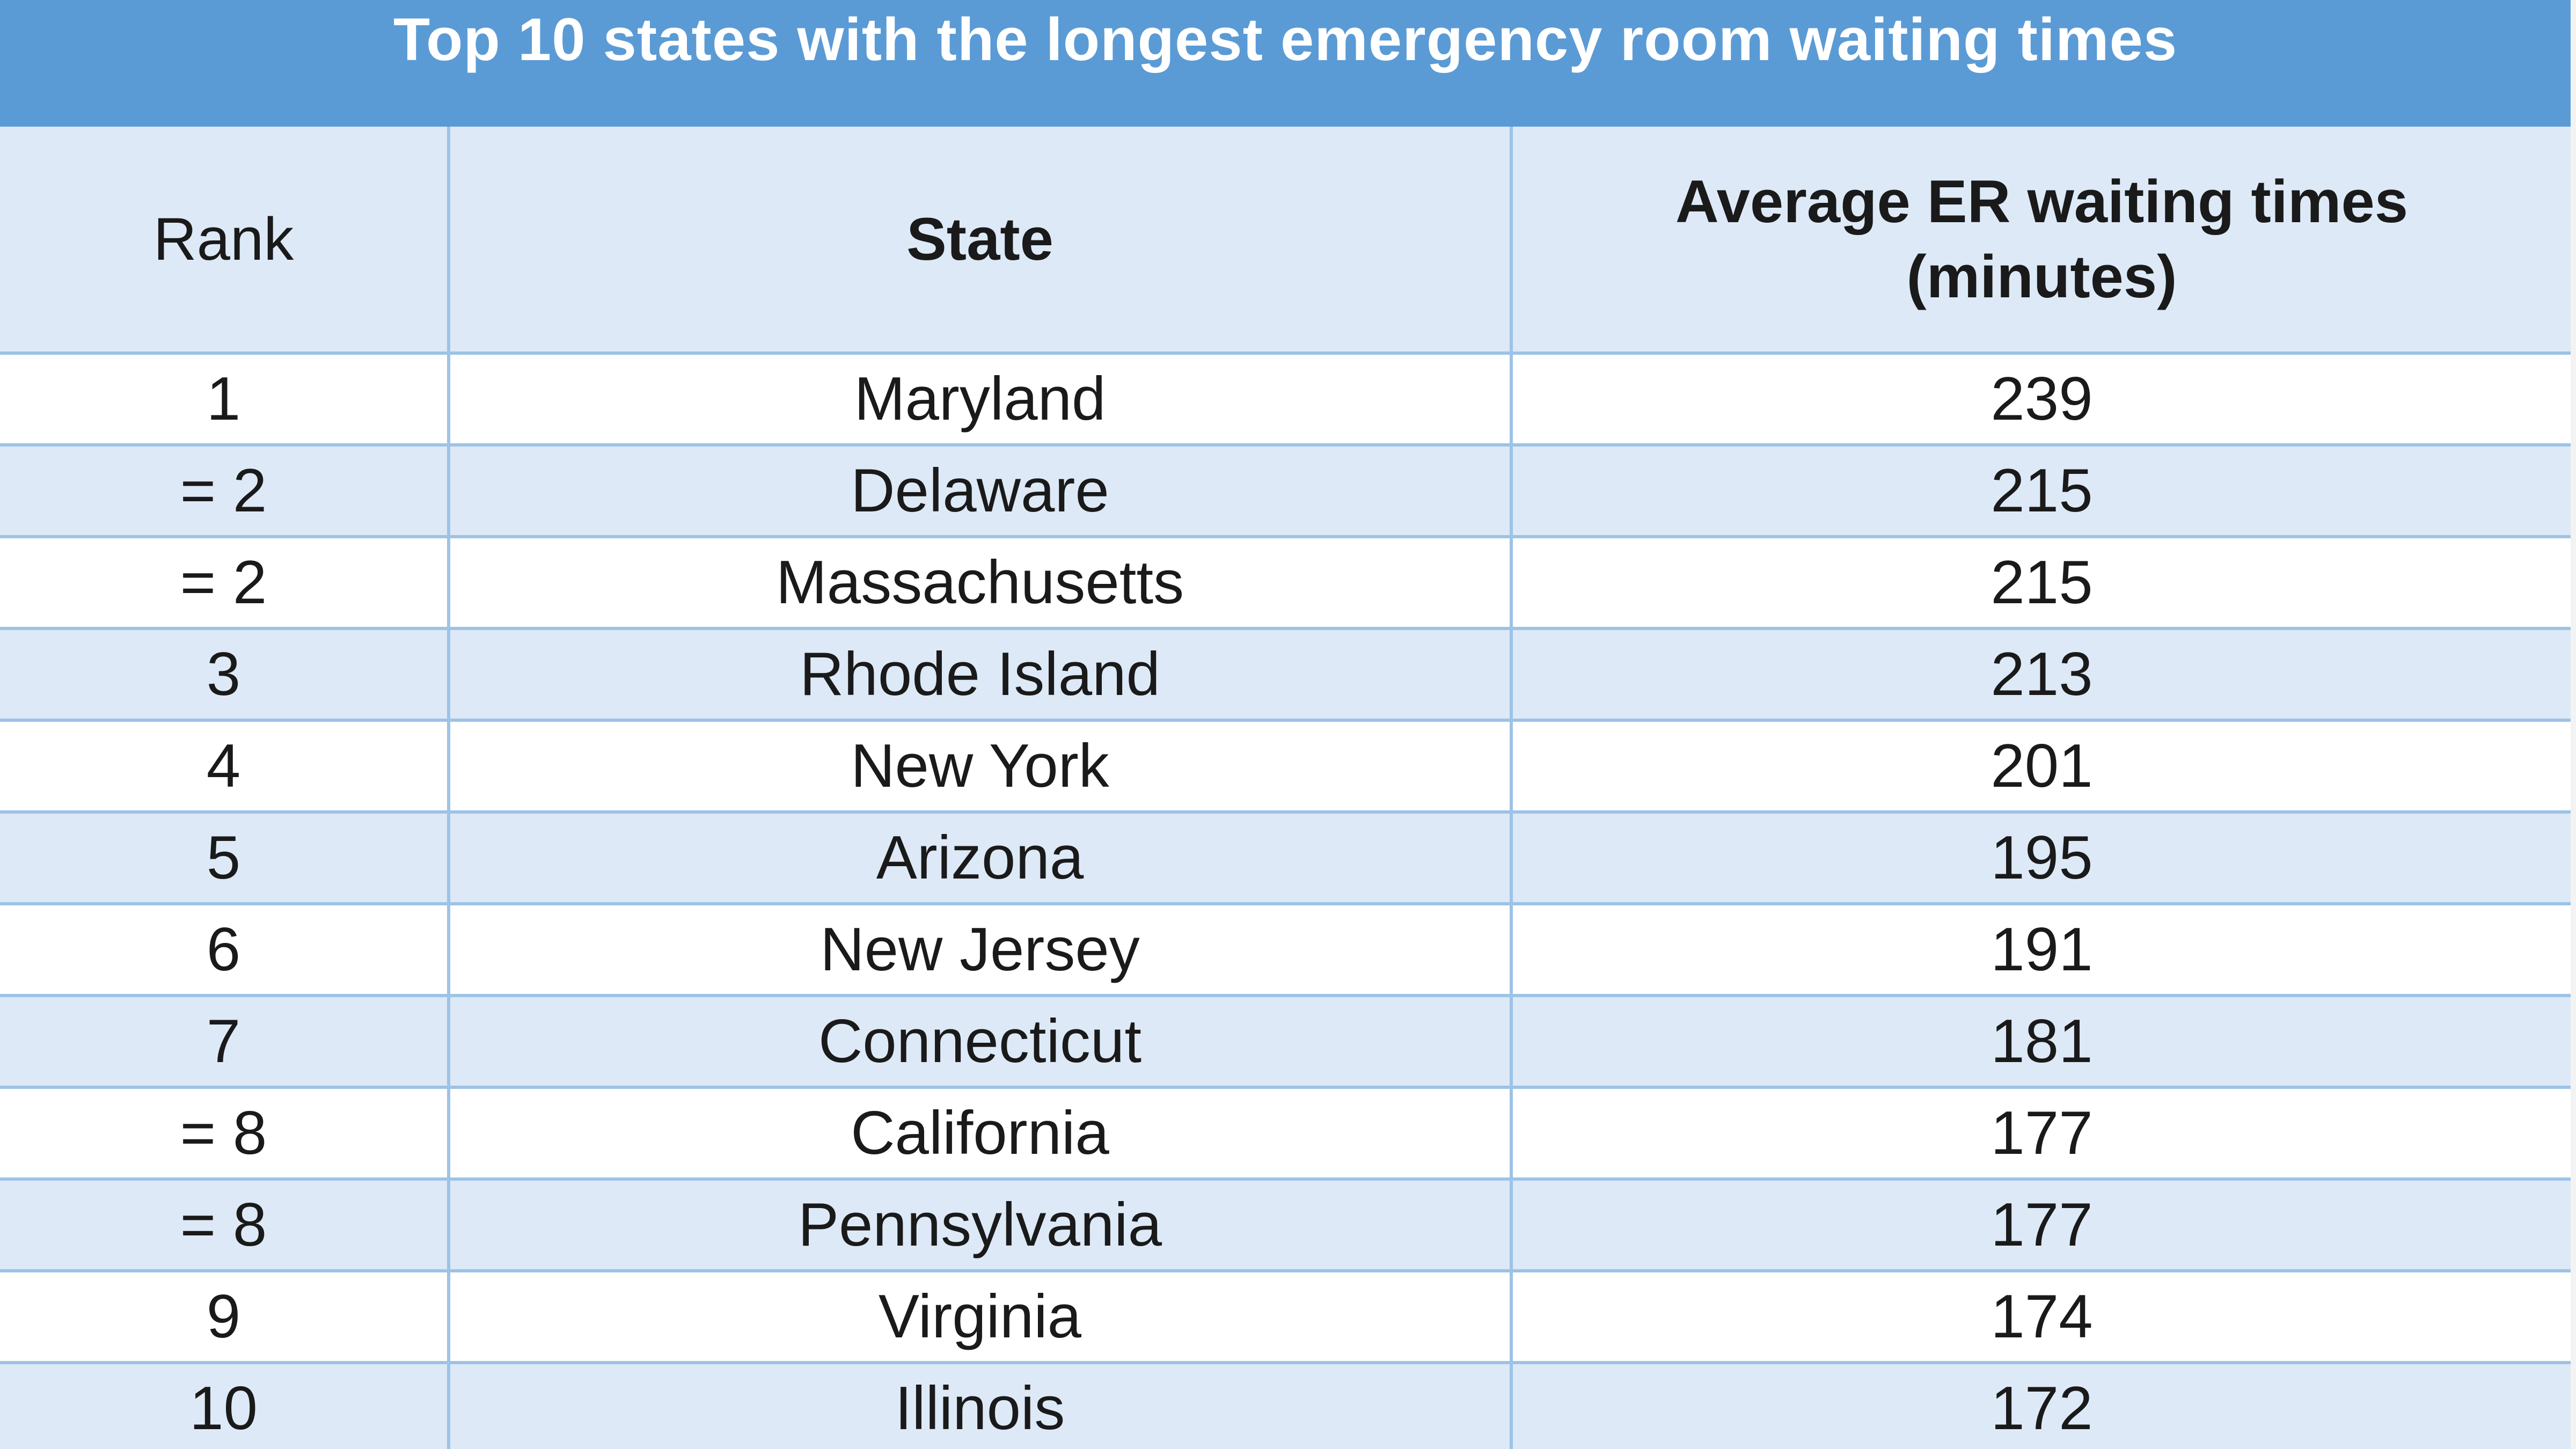 The image size is (2576, 1449). Describe the element at coordinates (2040, 767) in the screenshot. I see `minutes-cell: 201` at that location.